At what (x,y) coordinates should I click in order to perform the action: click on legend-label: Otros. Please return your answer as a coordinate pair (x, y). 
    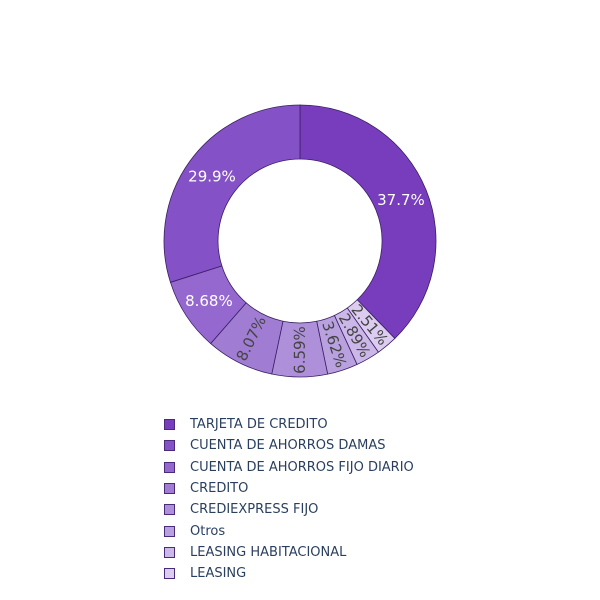
    Looking at the image, I should click on (208, 531).